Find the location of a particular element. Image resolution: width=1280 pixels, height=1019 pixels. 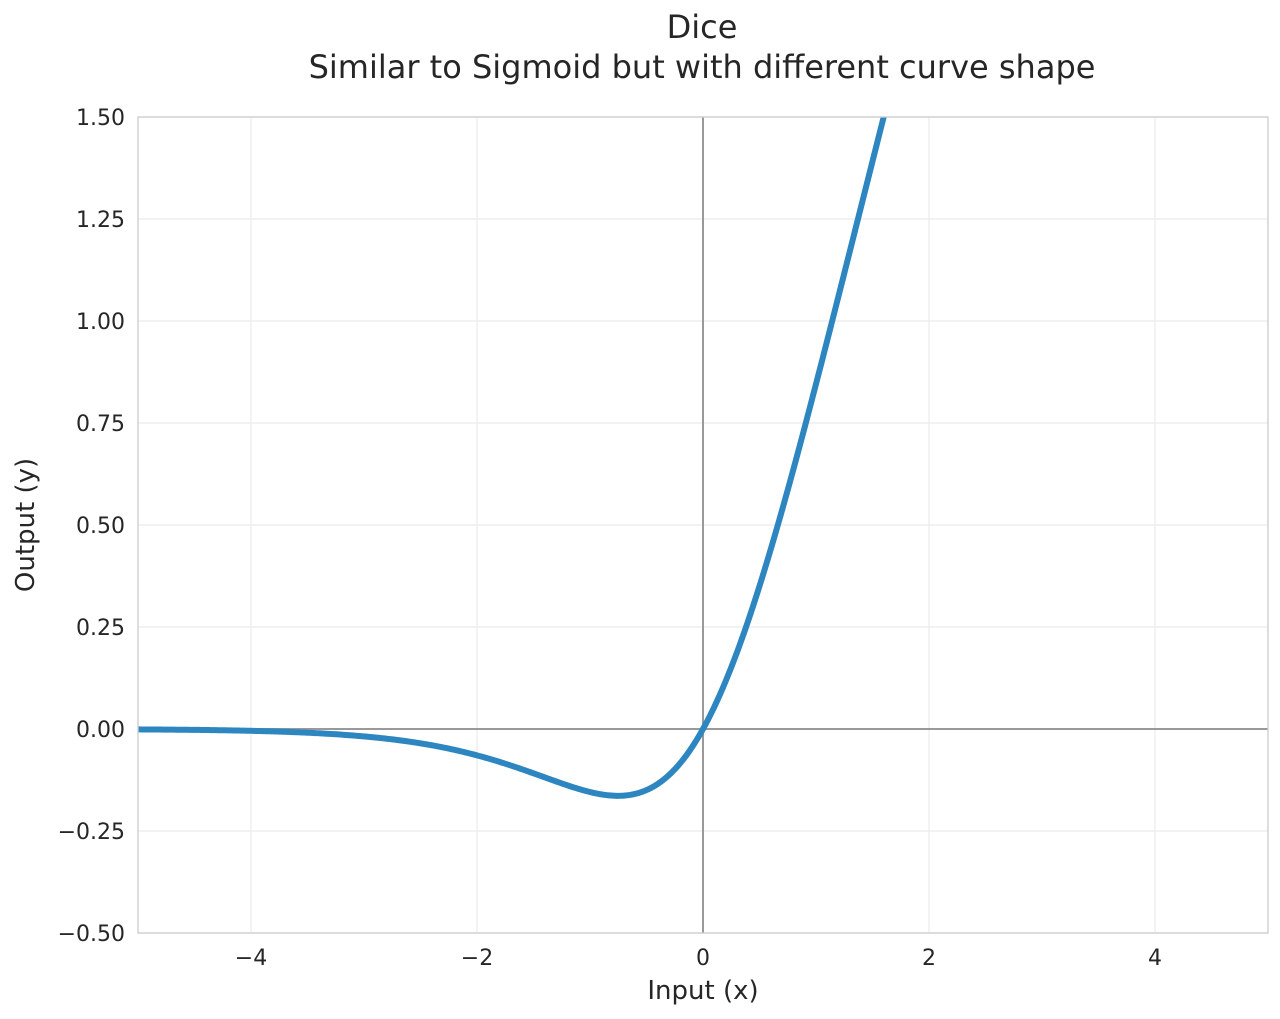

y-tick-label: 0.50 is located at coordinates (100, 526).